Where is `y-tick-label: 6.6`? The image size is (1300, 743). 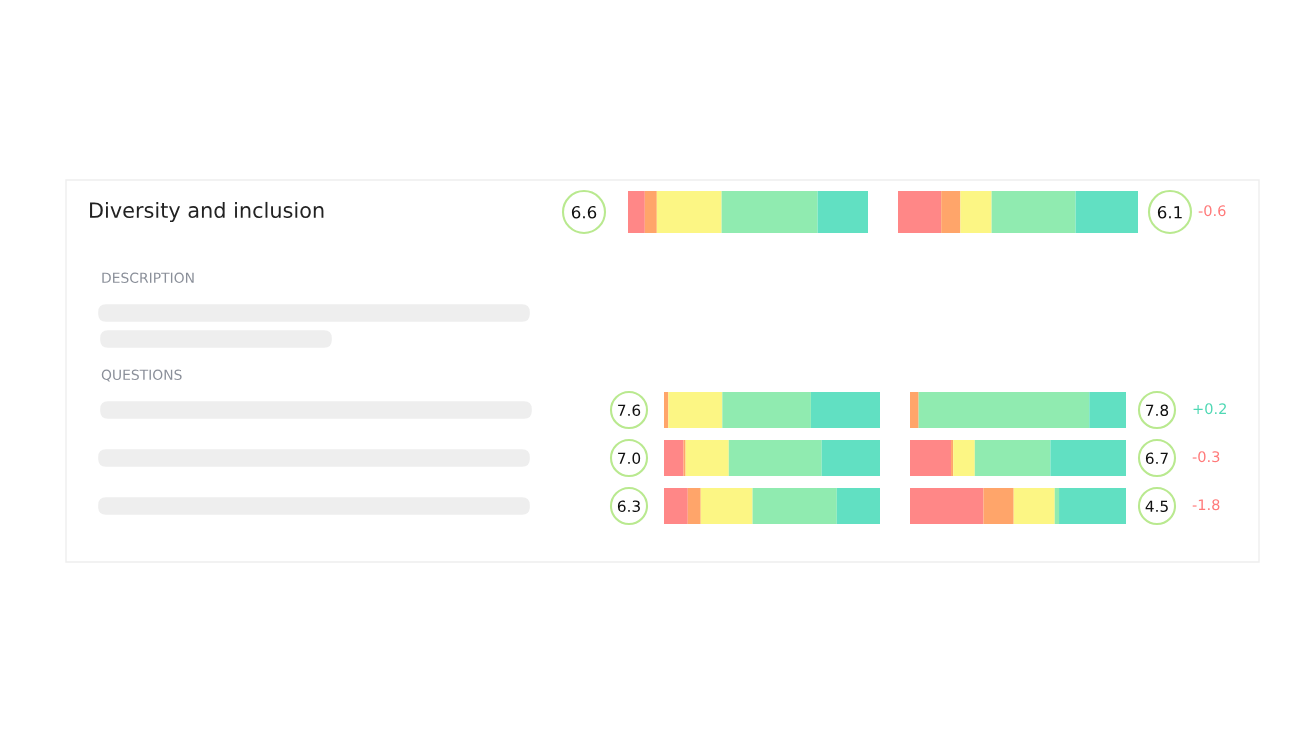
y-tick-label: 6.6 is located at coordinates (584, 212).